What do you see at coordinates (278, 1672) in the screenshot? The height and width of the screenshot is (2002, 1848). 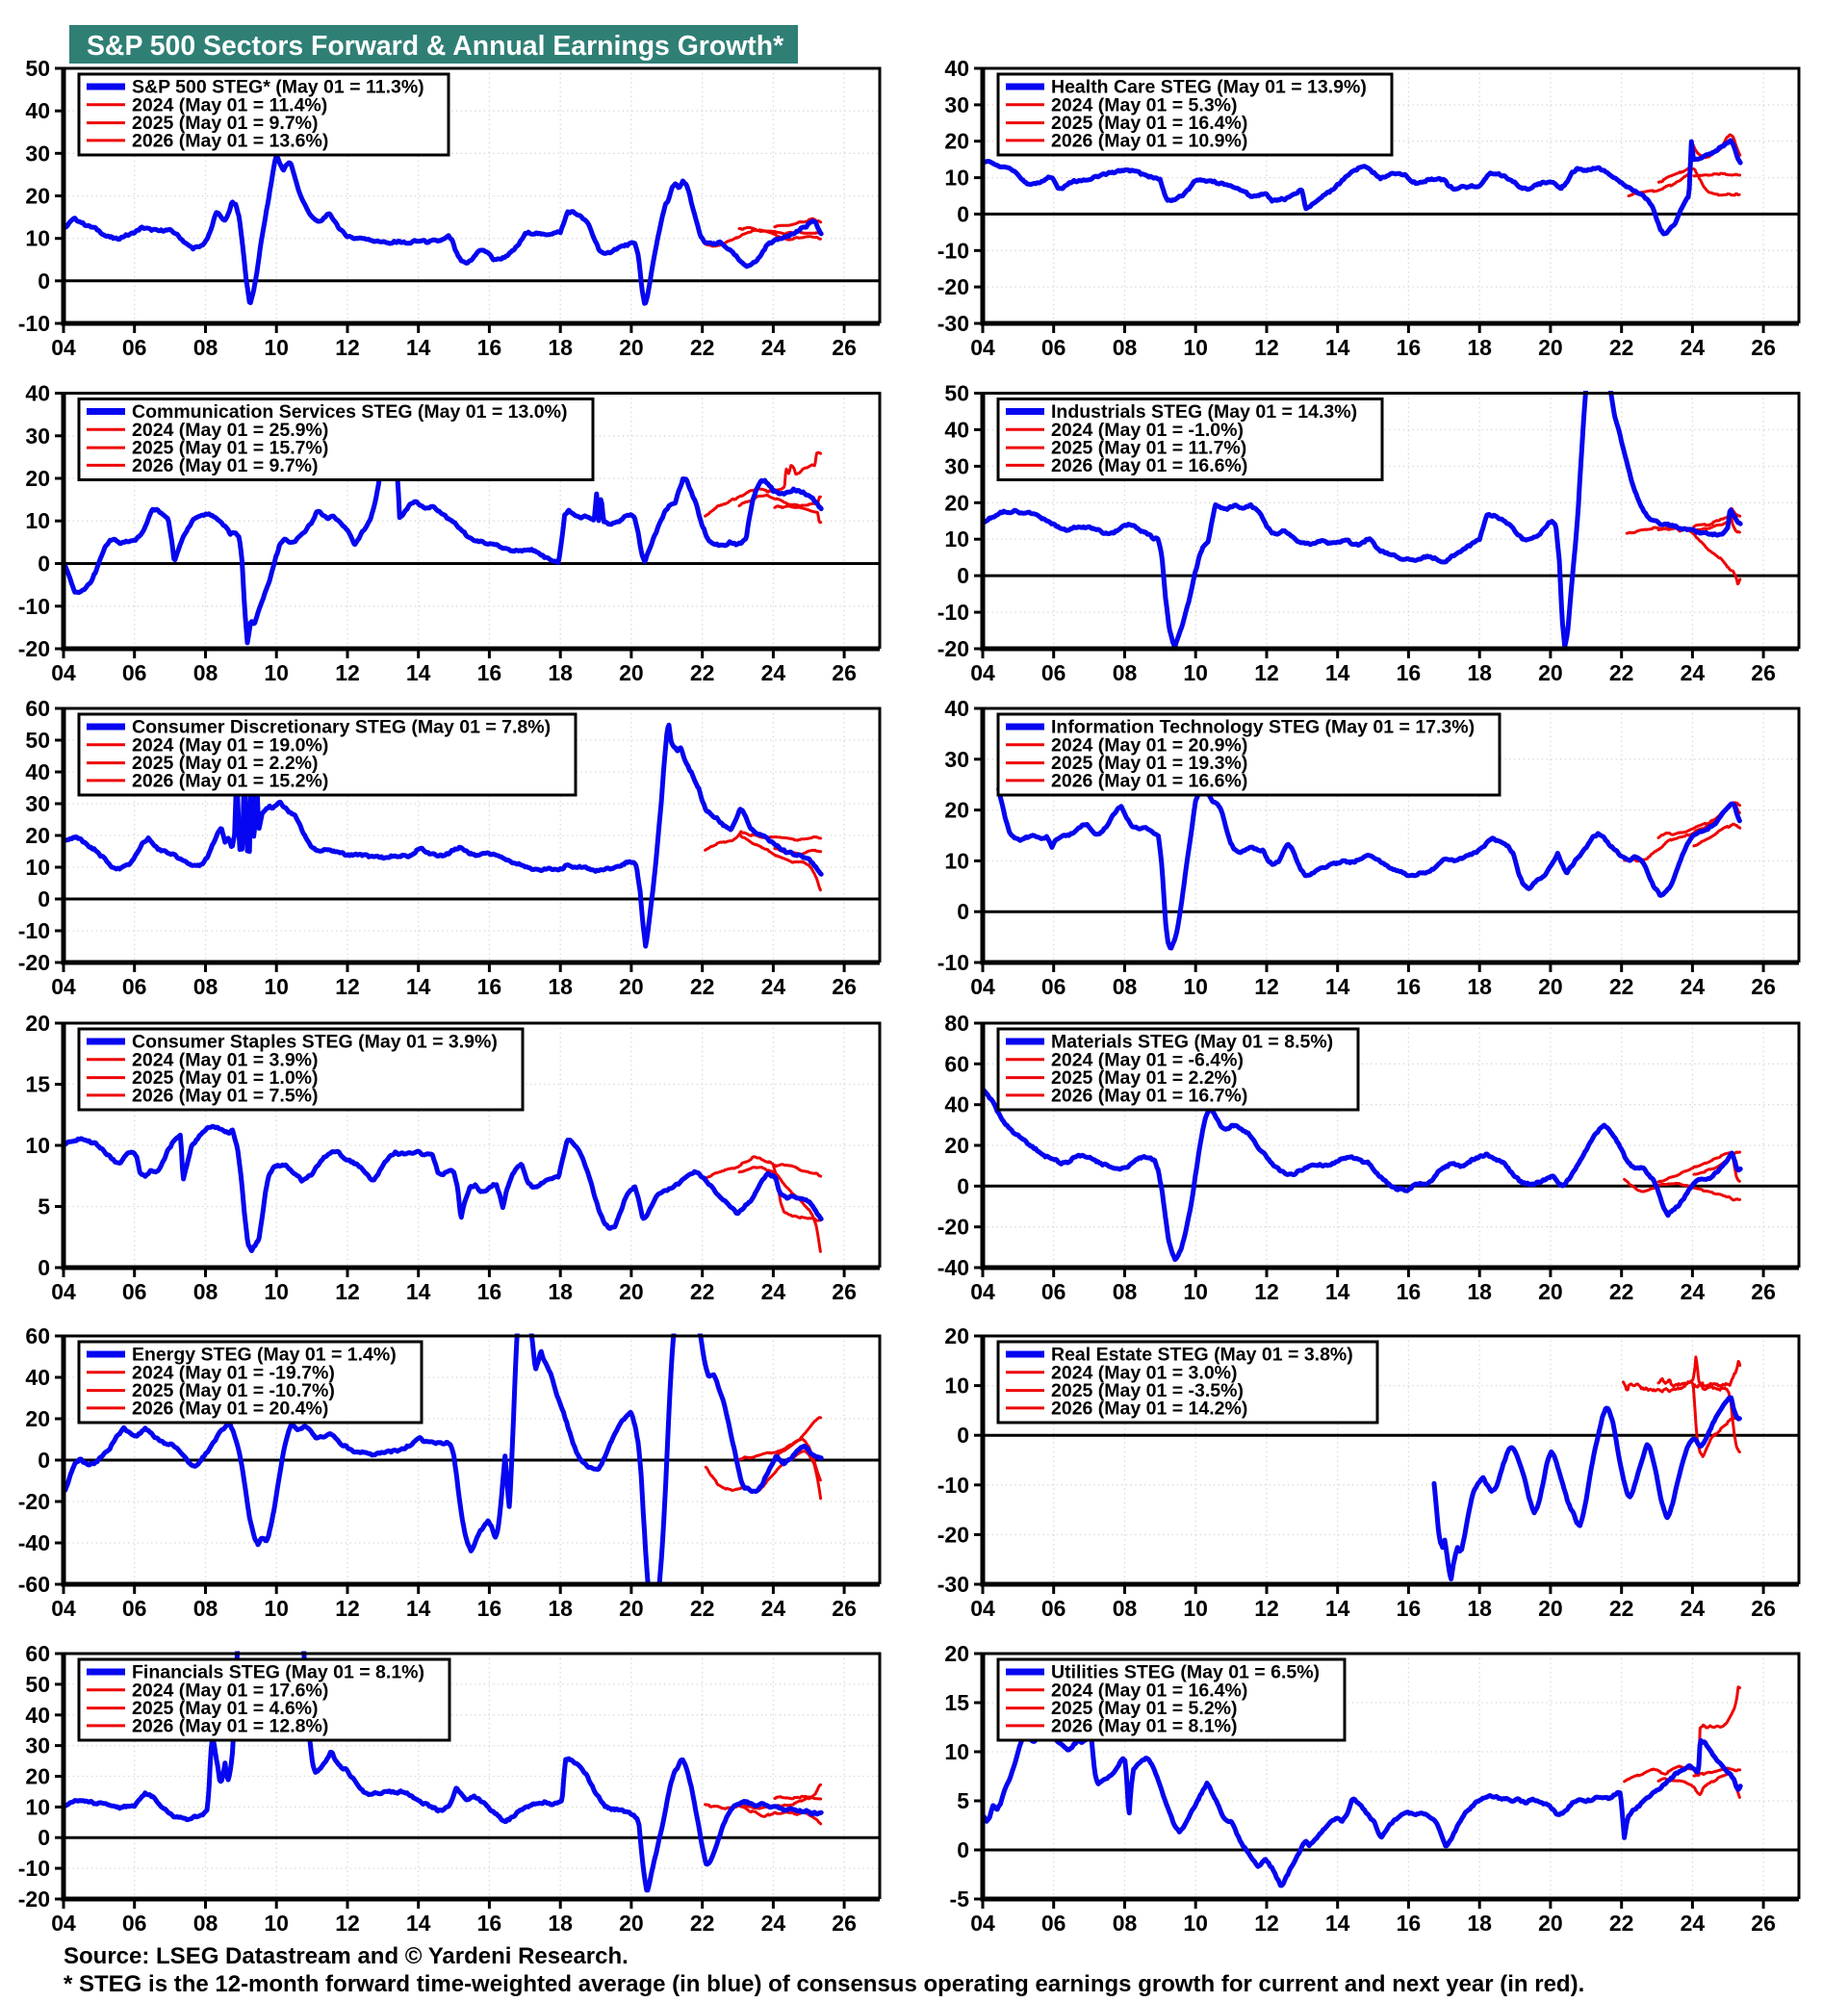 I see `svg-text:Financials STEG (May 01 = 8.1%: Financials STEG (May 01 = 8.1%)` at bounding box center [278, 1672].